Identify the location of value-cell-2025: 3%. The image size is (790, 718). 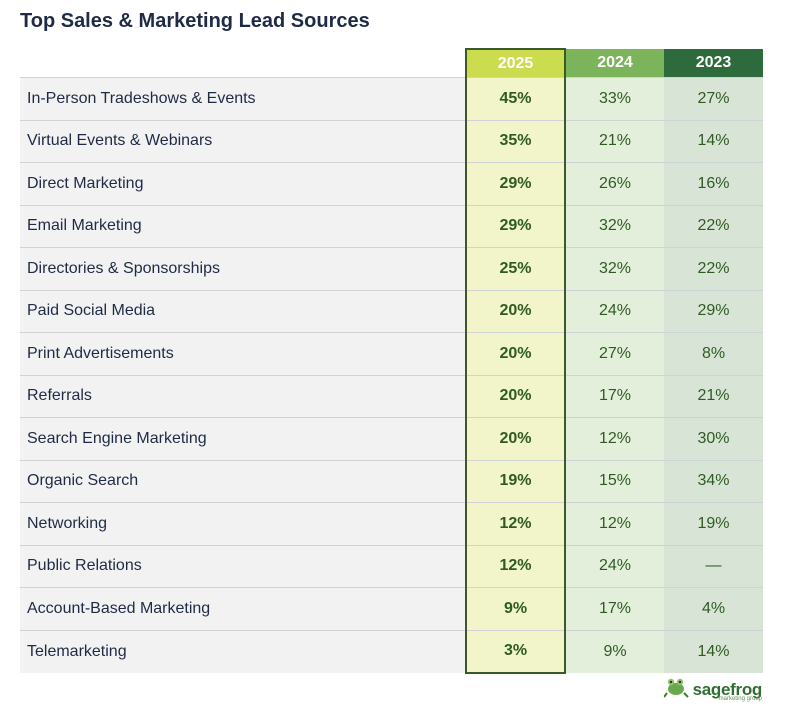
(515, 651).